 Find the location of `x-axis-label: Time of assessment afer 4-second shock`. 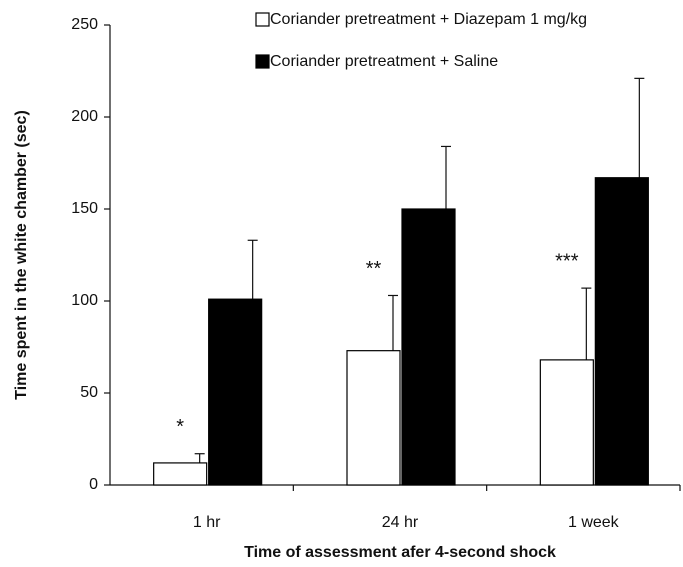

x-axis-label: Time of assessment afer 4-second shock is located at coordinates (400, 552).